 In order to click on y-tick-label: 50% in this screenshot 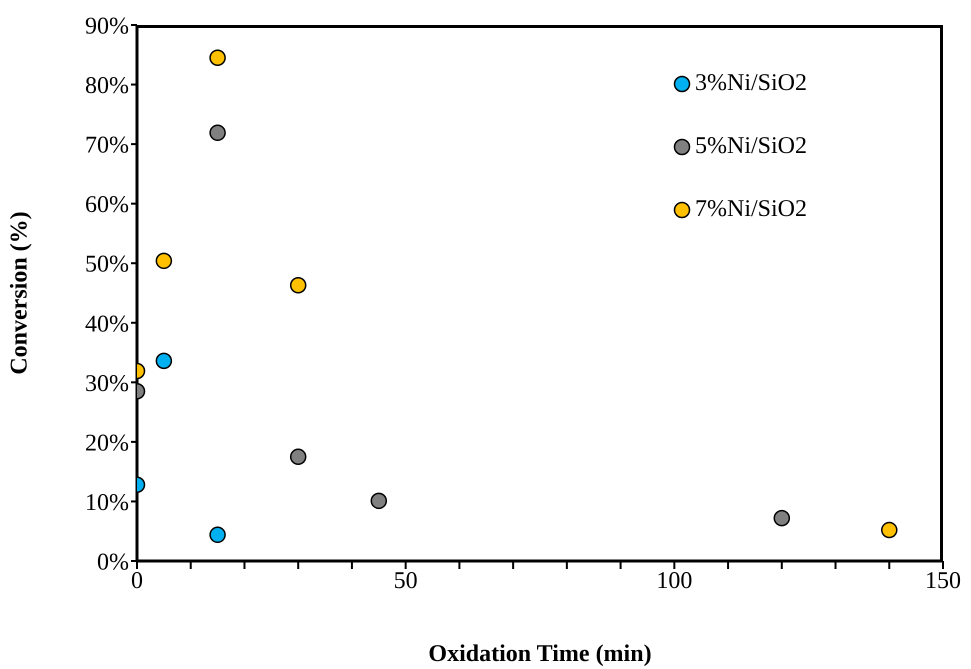, I will do `click(107, 265)`.